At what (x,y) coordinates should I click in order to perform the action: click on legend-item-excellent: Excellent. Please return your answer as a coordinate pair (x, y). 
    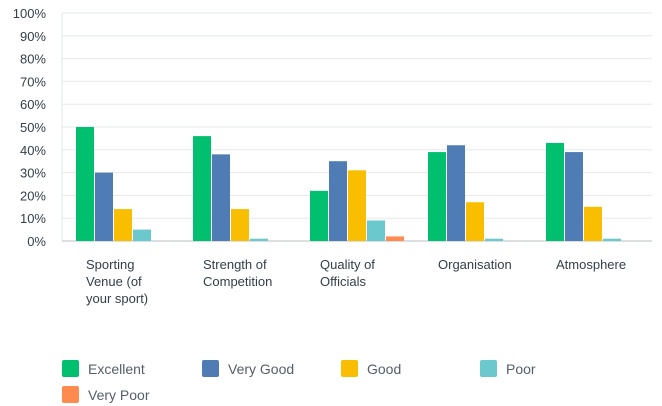
    Looking at the image, I should click on (103, 368).